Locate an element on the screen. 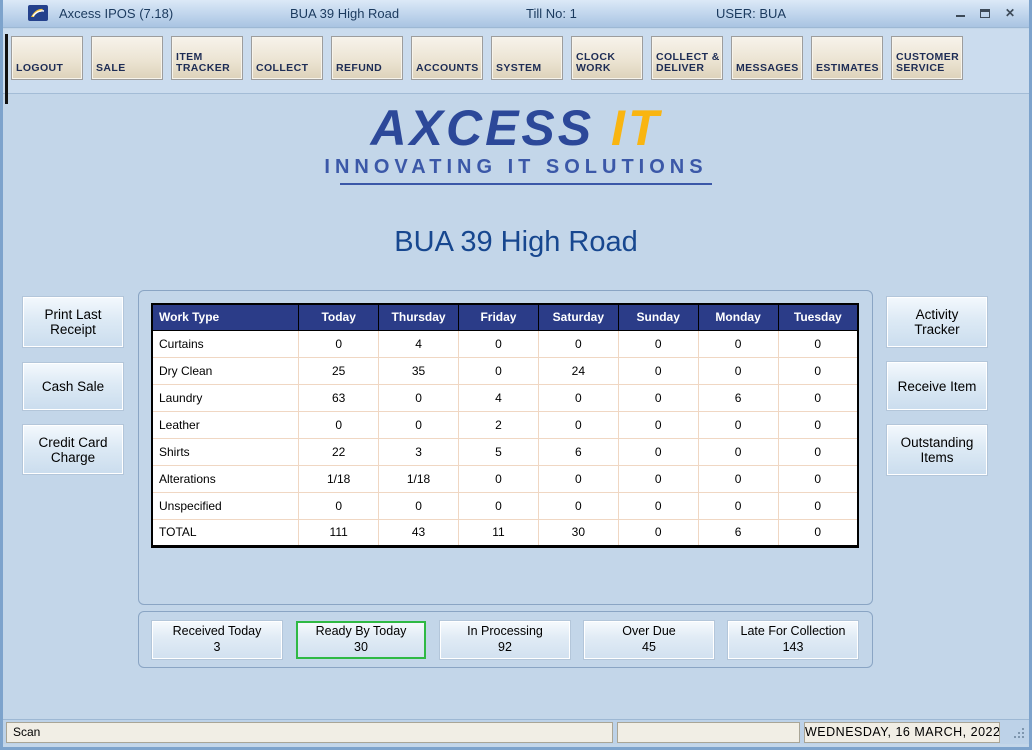 The width and height of the screenshot is (1032, 750). stat-label: Ready By Today is located at coordinates (361, 630).